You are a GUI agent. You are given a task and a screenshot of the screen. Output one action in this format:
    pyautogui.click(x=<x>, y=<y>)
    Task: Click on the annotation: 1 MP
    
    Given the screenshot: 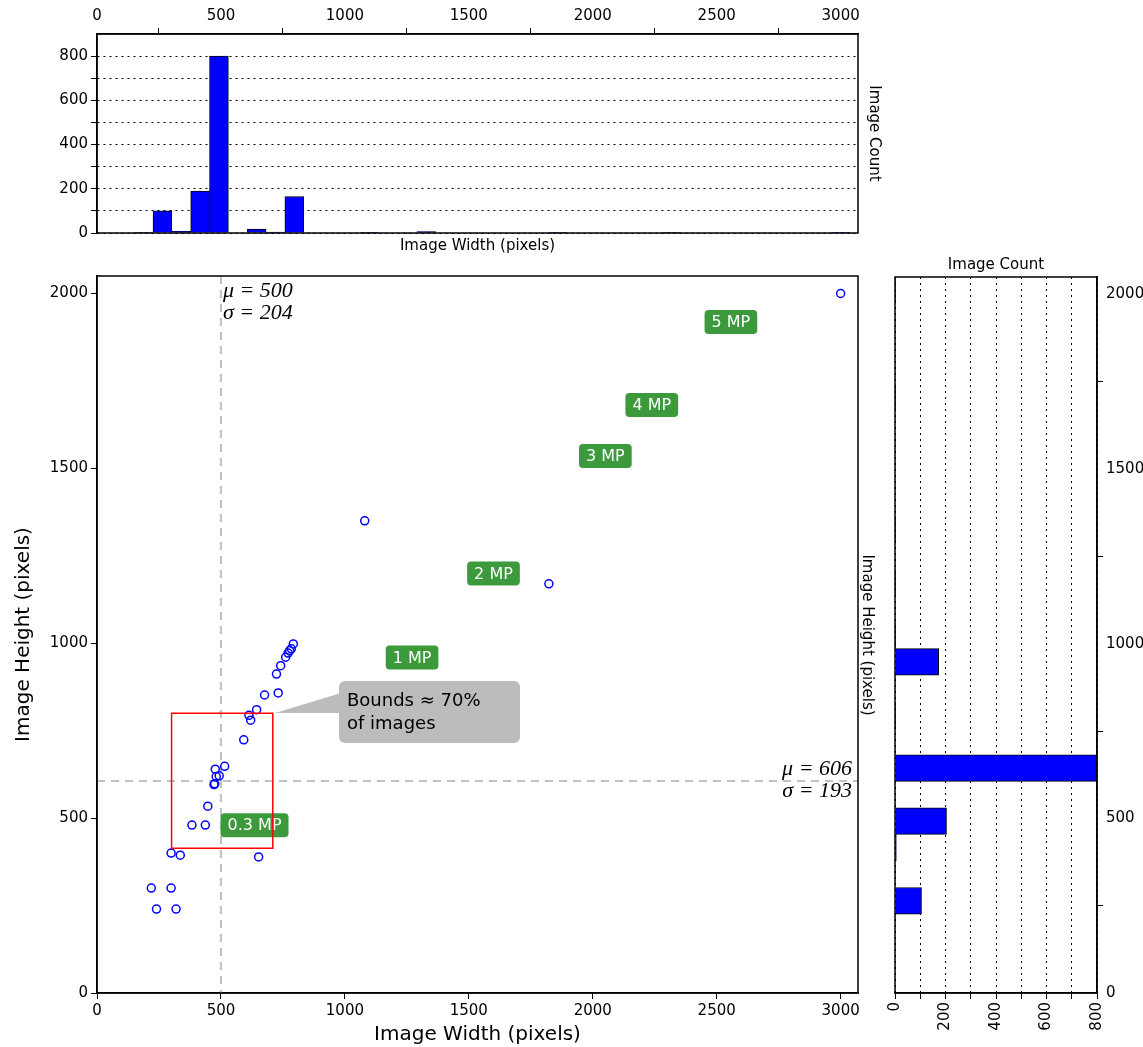 What is the action you would take?
    pyautogui.click(x=412, y=657)
    